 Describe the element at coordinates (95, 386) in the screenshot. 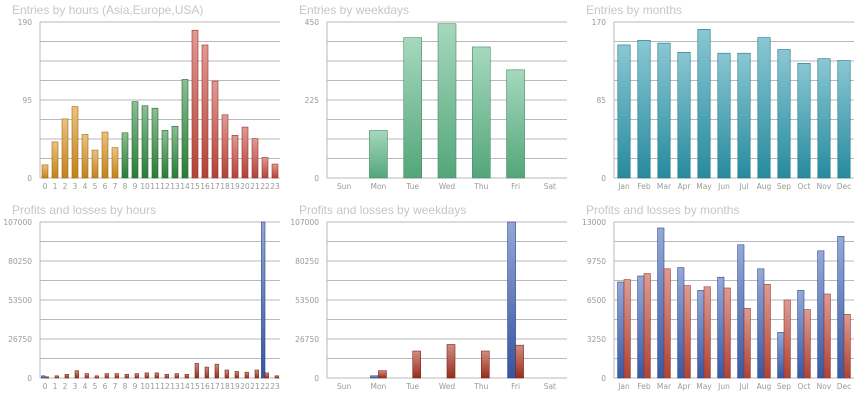

I see `x-tick-label: 5` at that location.